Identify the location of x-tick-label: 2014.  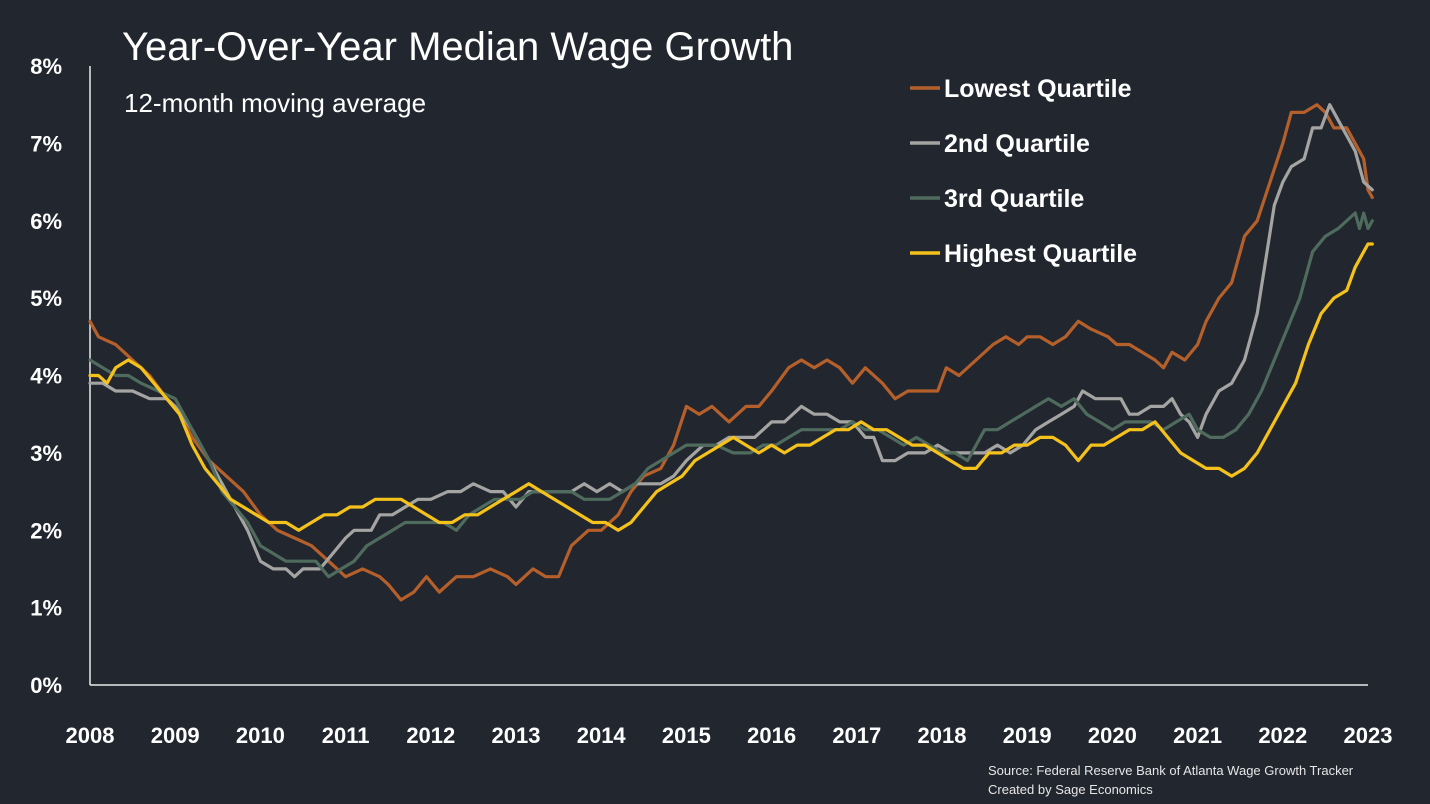
(602, 735).